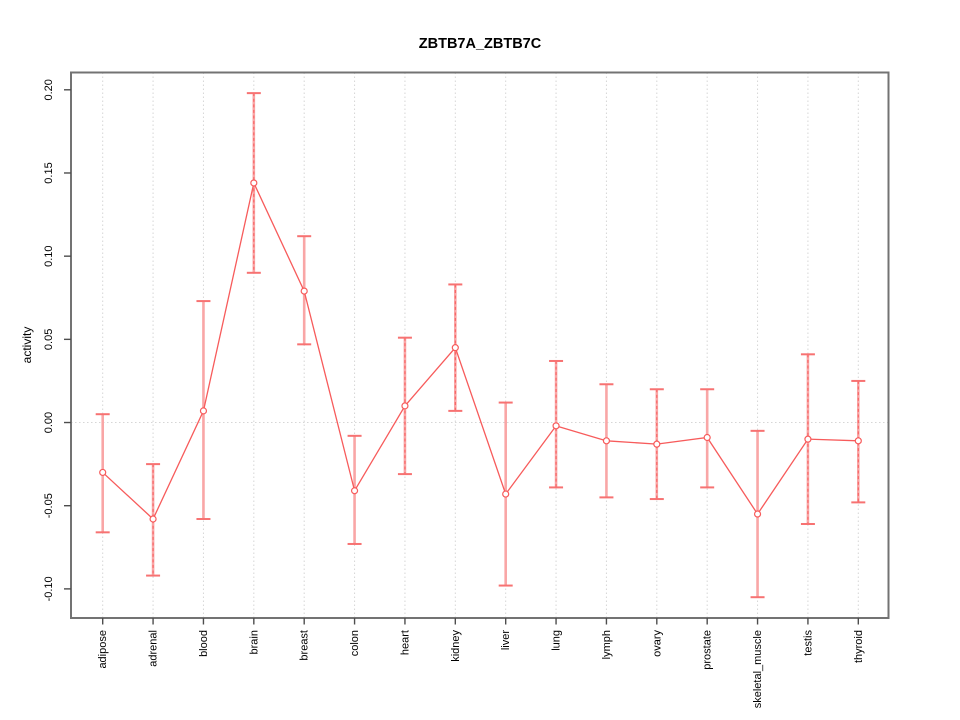 The image size is (960, 720). I want to click on x-tick-label: brain, so click(254, 642).